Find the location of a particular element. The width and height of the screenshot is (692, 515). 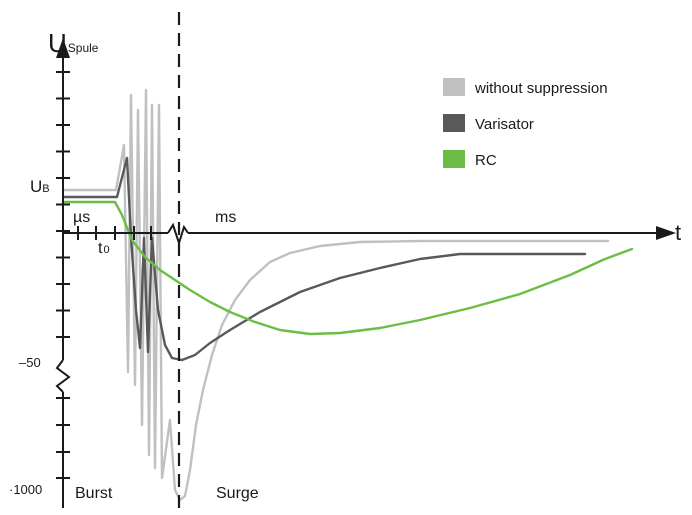

legend-label-without-suppression: without suppression is located at coordinates (541, 88).